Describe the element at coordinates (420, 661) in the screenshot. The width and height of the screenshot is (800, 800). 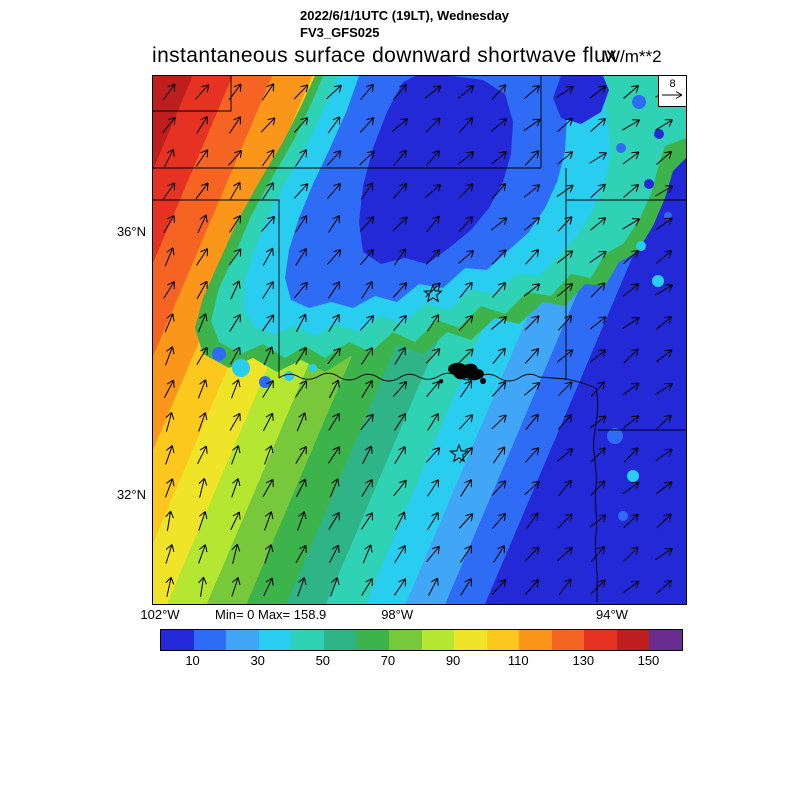
I see `colorbar-ticks: 10 30 50 70 90 110 130 150` at that location.